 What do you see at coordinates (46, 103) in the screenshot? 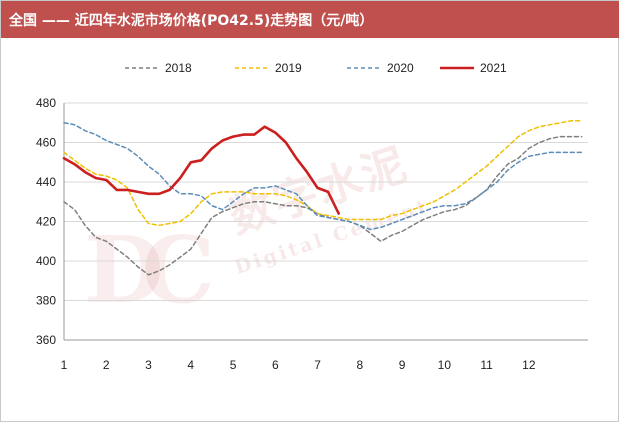
I see `y-tick-label: 480` at bounding box center [46, 103].